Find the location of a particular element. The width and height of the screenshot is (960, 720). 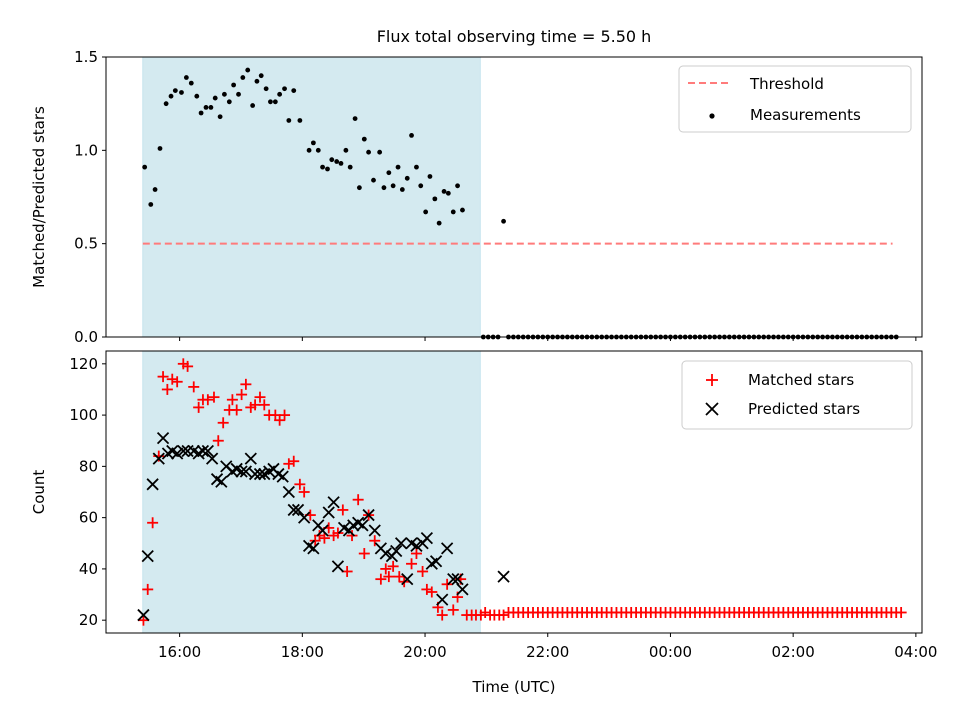

p1-x-tick-label-4: 00:00 is located at coordinates (670, 652).